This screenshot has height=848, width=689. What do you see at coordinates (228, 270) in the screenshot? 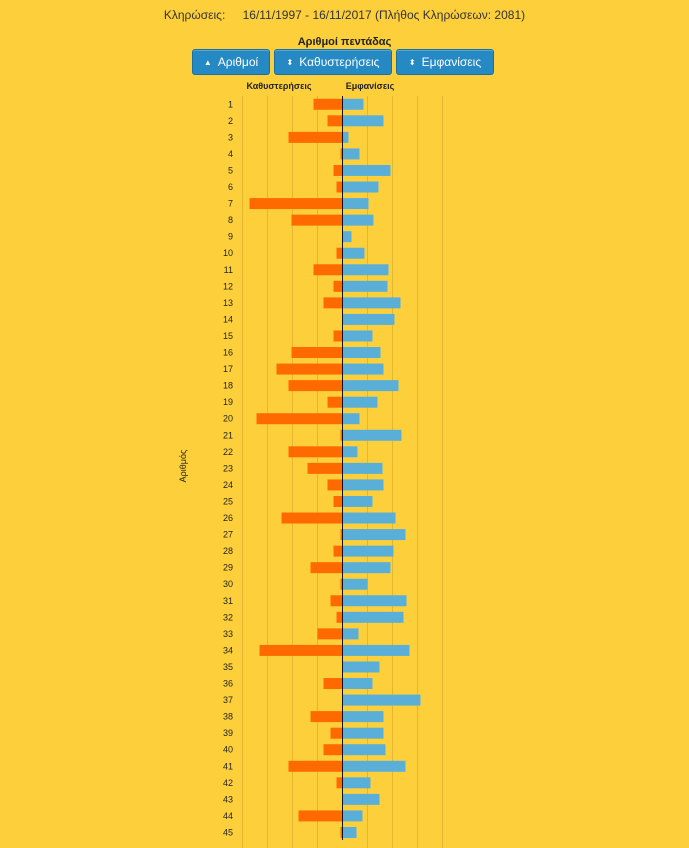
I see `category-label: 11` at bounding box center [228, 270].